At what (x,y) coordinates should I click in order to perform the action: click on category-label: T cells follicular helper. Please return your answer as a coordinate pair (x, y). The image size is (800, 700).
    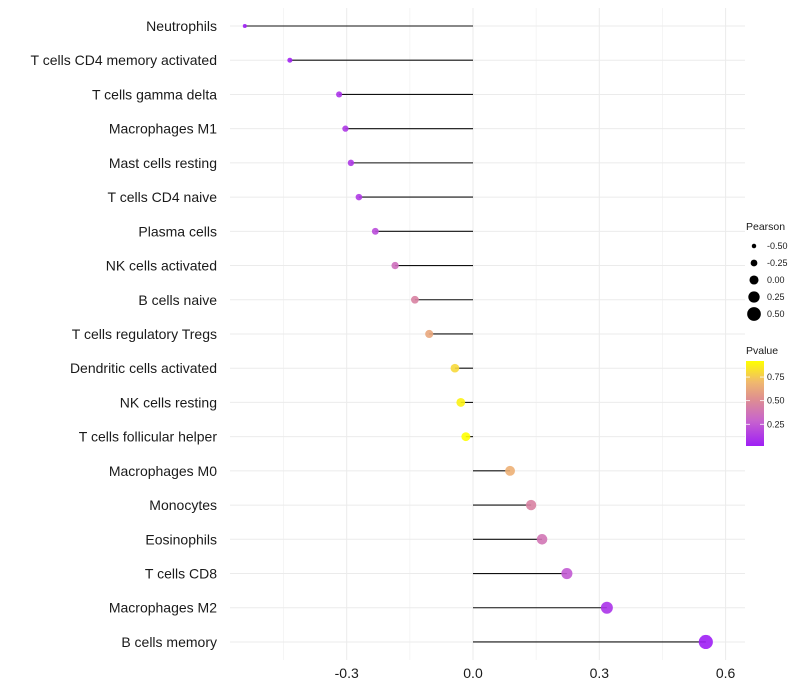
    Looking at the image, I should click on (148, 437).